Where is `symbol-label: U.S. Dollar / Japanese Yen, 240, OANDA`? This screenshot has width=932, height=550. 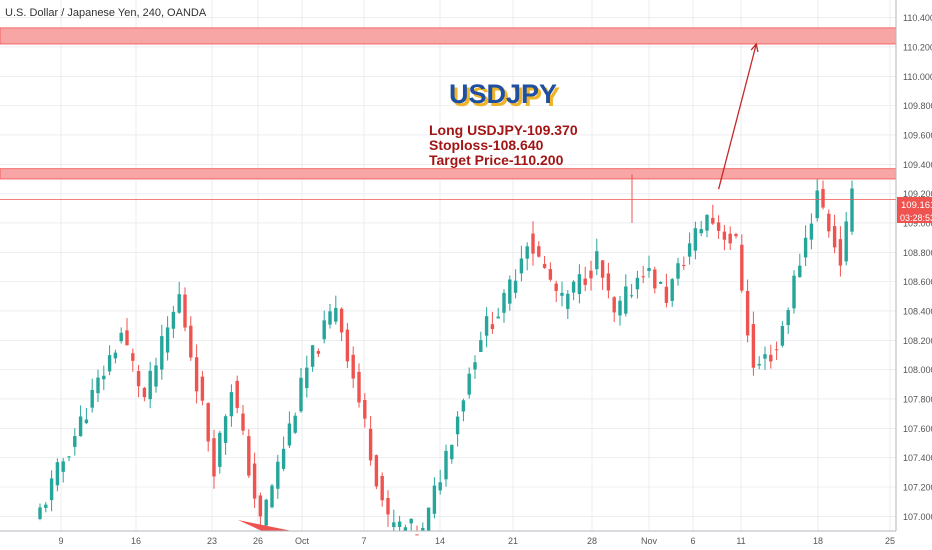 symbol-label: U.S. Dollar / Japanese Yen, 240, OANDA is located at coordinates (106, 13).